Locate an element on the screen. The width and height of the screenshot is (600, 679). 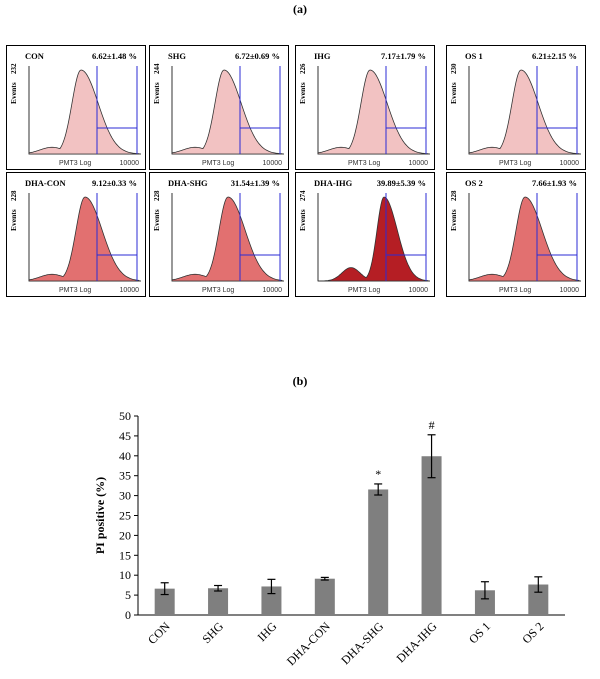
x-tick-label: SHG is located at coordinates (212, 632).